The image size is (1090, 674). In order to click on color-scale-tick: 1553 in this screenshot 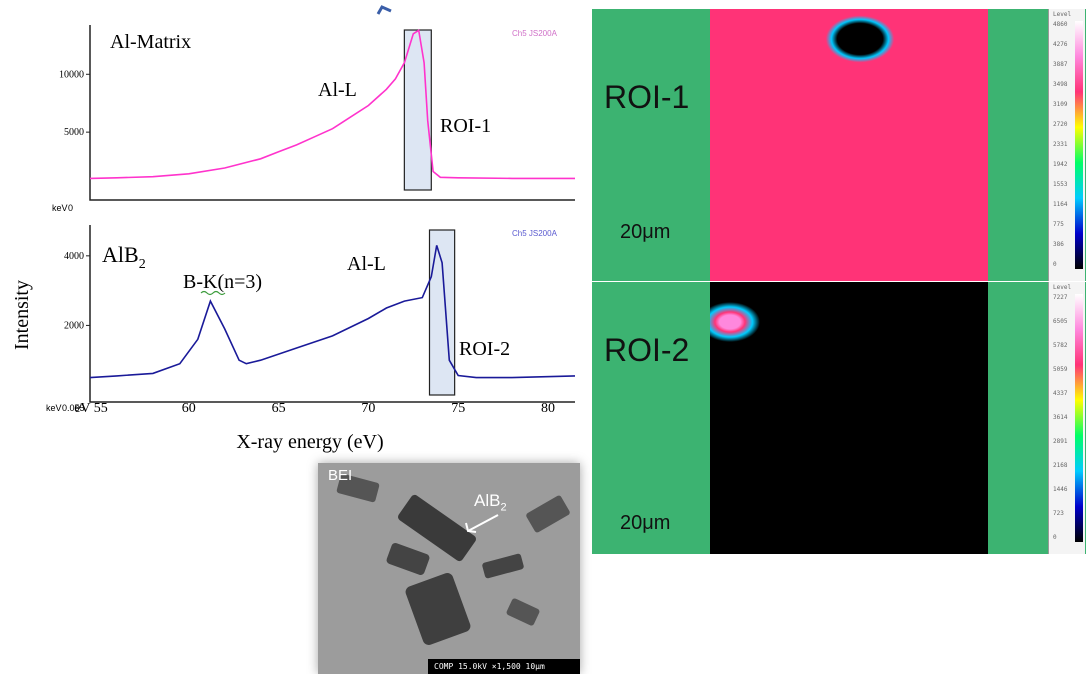, I will do `click(1060, 184)`.